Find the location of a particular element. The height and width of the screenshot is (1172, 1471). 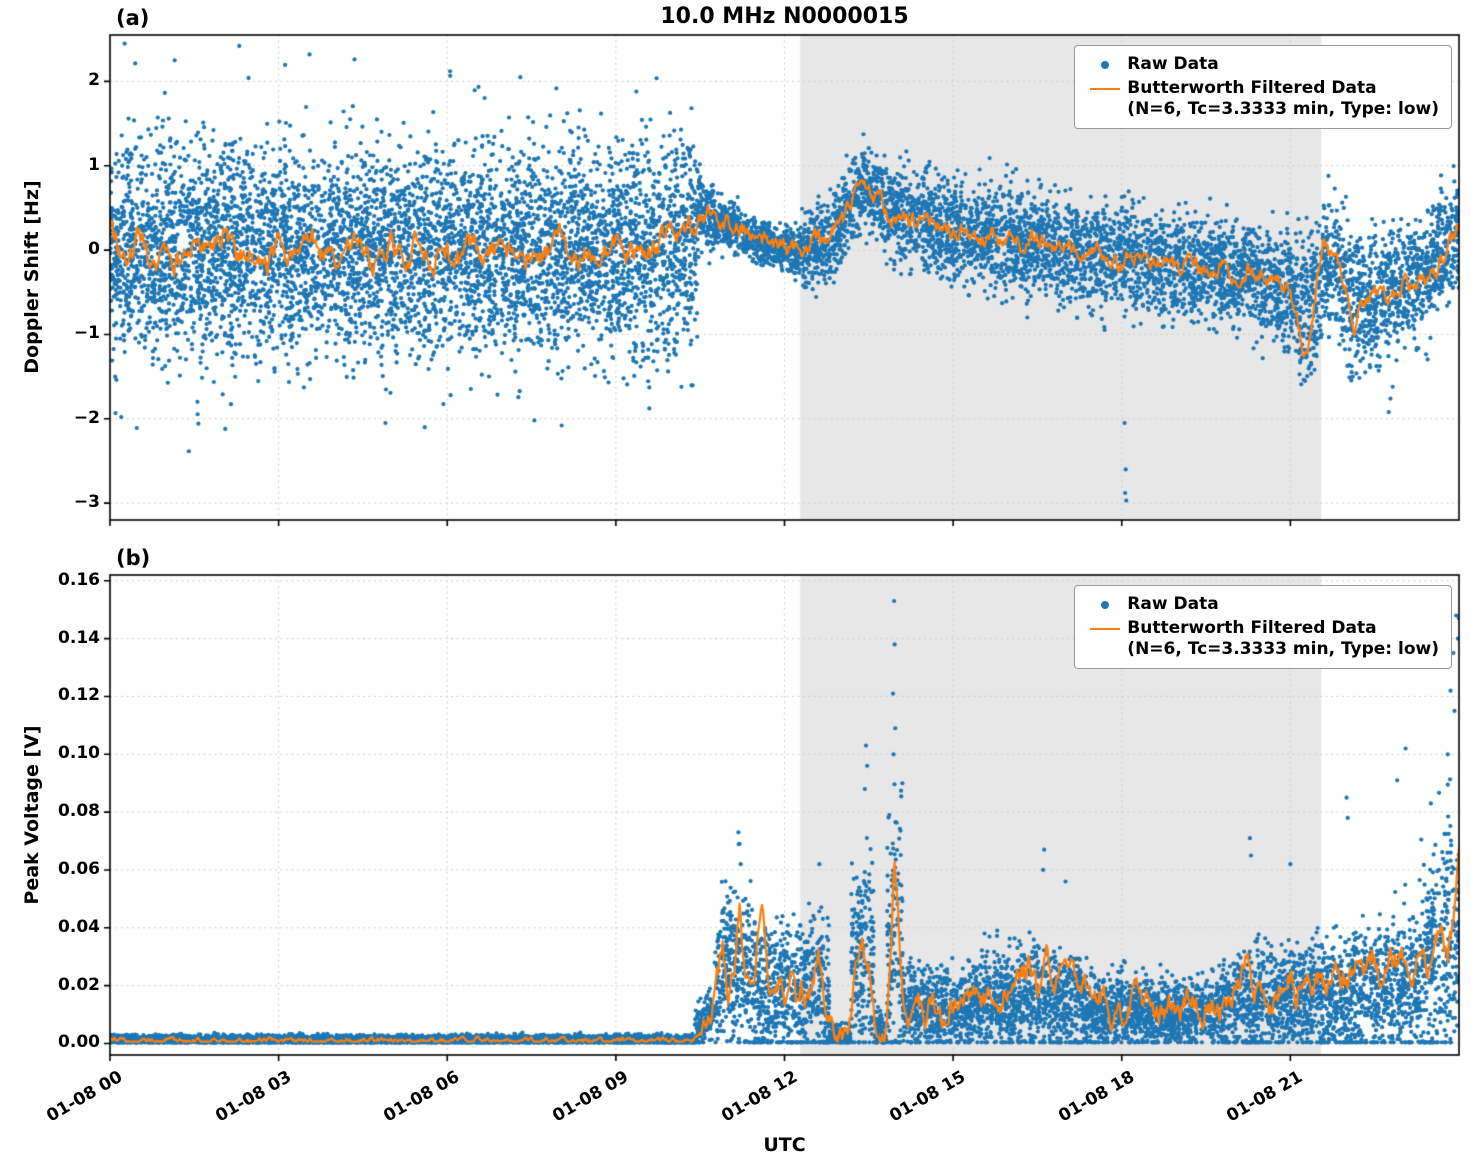

y-tick-label: 0.14 is located at coordinates (79, 637).